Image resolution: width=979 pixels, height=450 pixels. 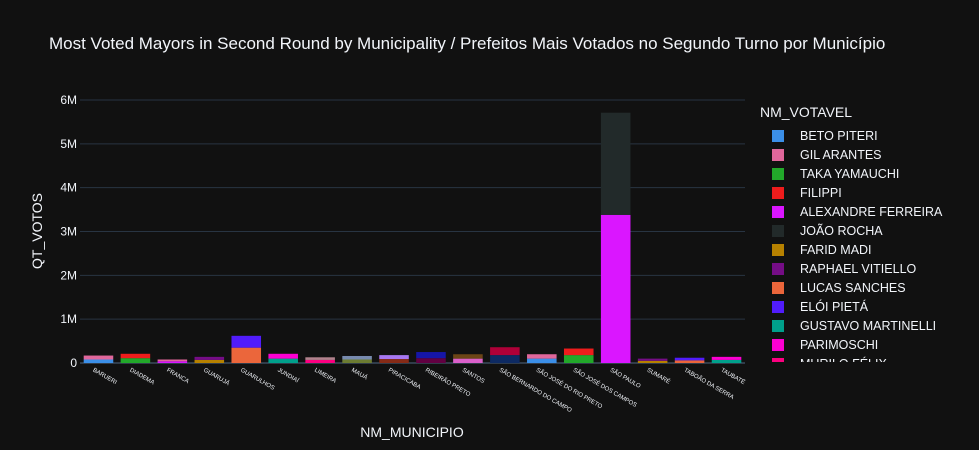 I want to click on legend-title: NM_VOTAVEL, so click(x=806, y=112).